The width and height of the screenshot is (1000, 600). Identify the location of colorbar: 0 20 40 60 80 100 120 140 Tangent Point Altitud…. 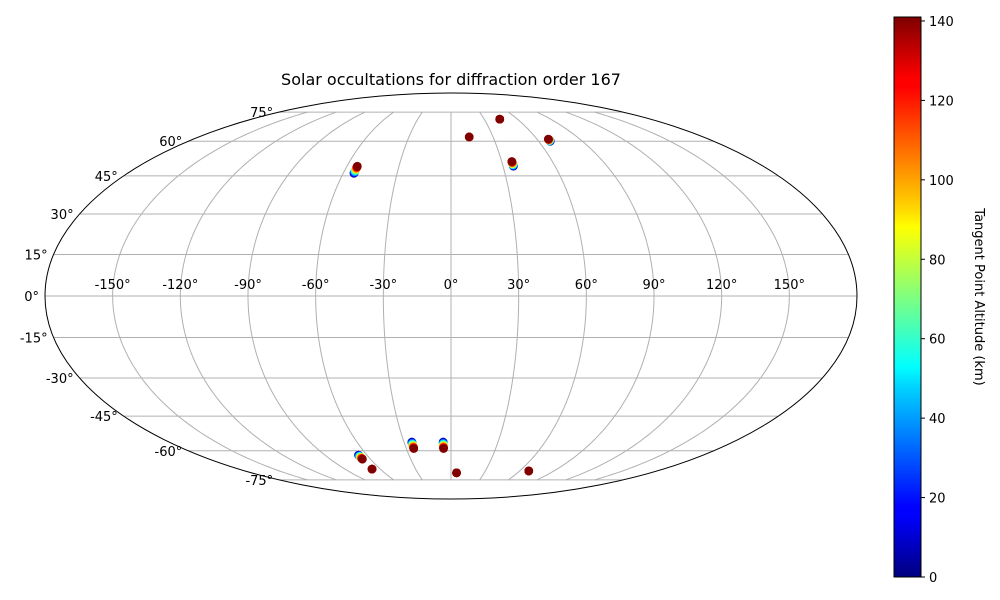
(939, 300).